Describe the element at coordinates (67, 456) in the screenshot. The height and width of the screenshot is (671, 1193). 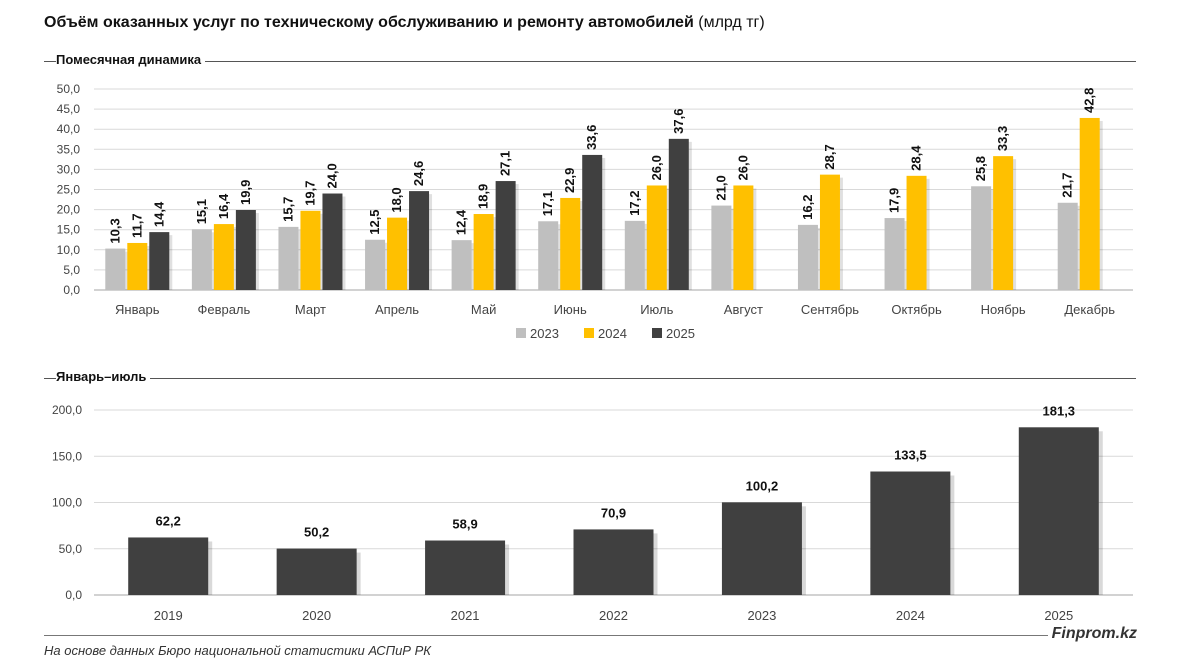
I see `y-tick-label: 150,0` at that location.